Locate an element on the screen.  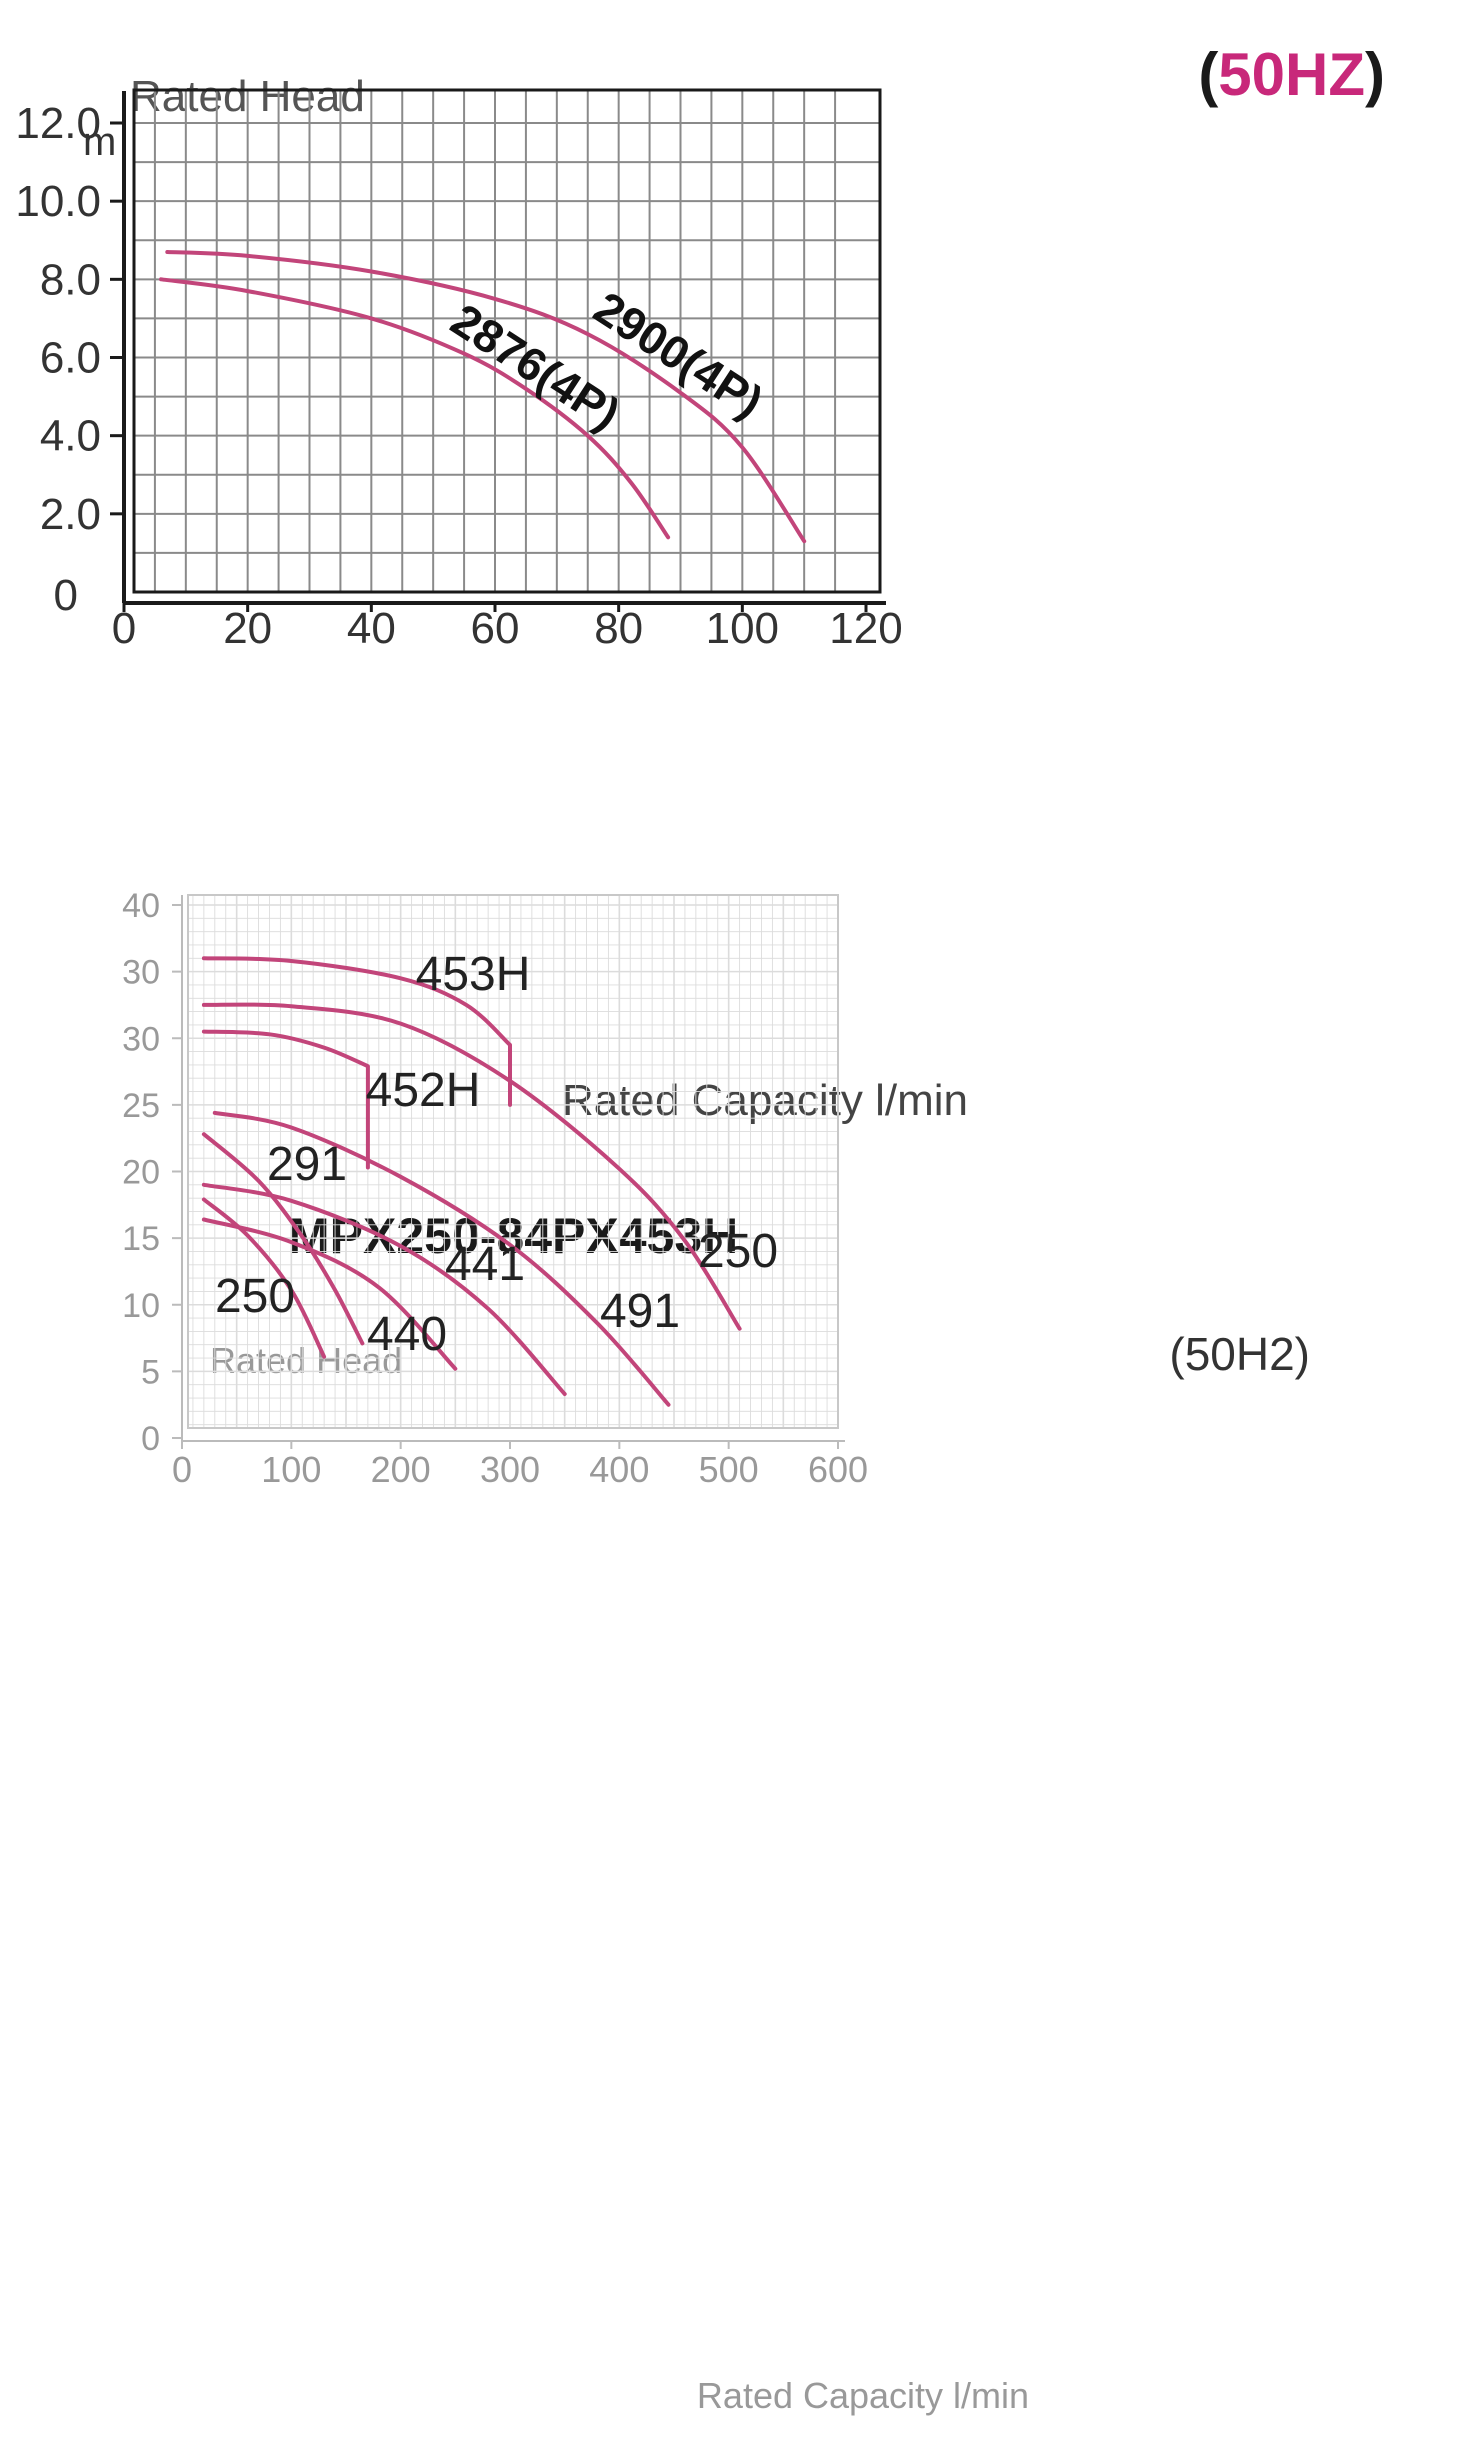
chart2-ytick-label: 0 is located at coordinates (150, 1439).